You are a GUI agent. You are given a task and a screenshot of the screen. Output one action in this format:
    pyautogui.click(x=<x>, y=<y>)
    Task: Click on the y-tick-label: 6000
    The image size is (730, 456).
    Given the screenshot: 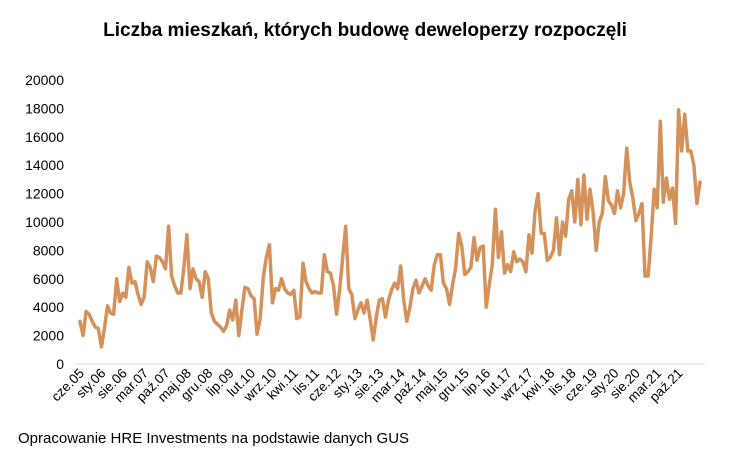 What is the action you would take?
    pyautogui.click(x=48, y=279)
    